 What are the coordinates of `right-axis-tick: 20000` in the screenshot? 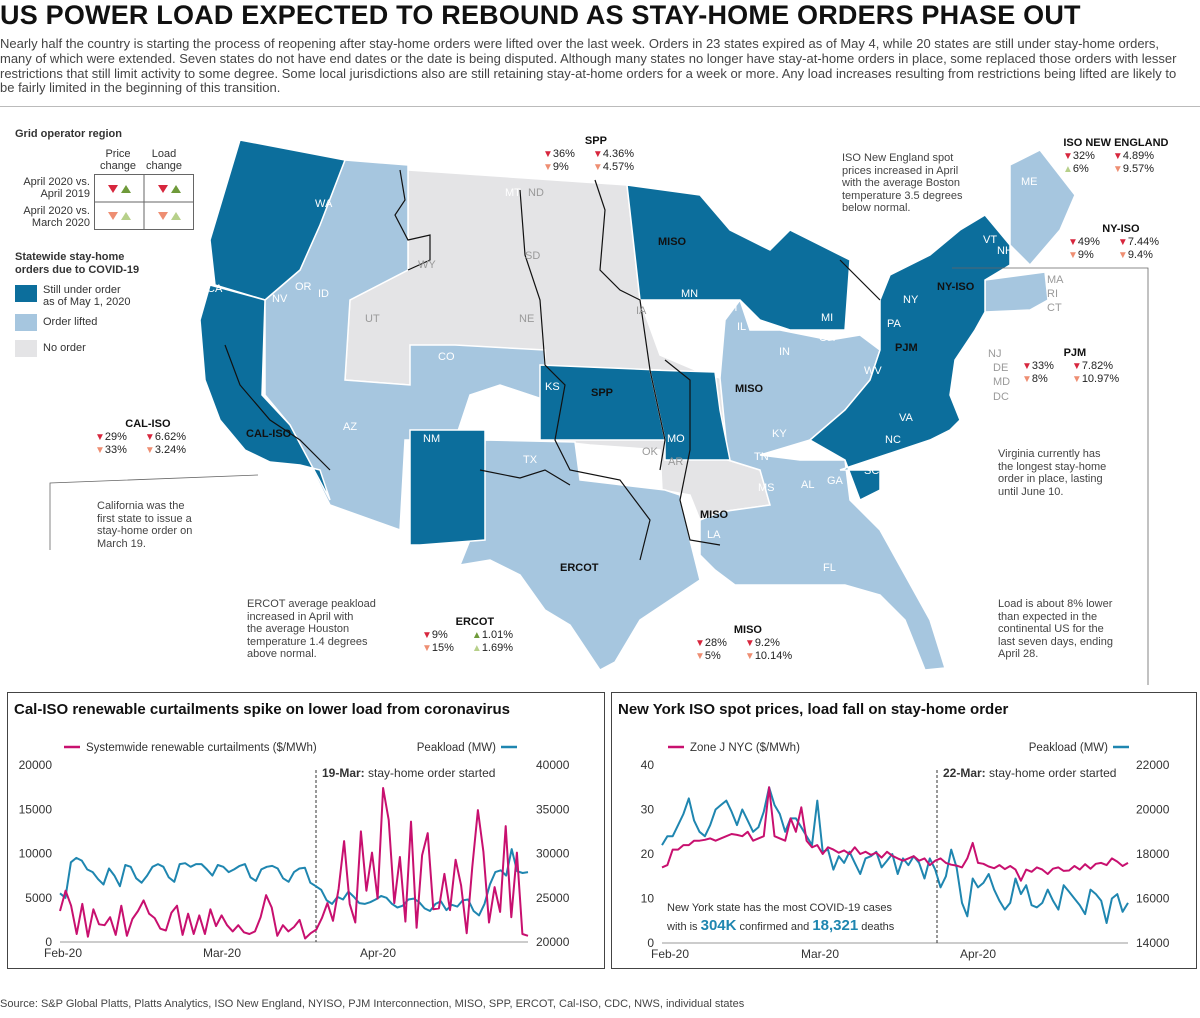 It's located at (1153, 810).